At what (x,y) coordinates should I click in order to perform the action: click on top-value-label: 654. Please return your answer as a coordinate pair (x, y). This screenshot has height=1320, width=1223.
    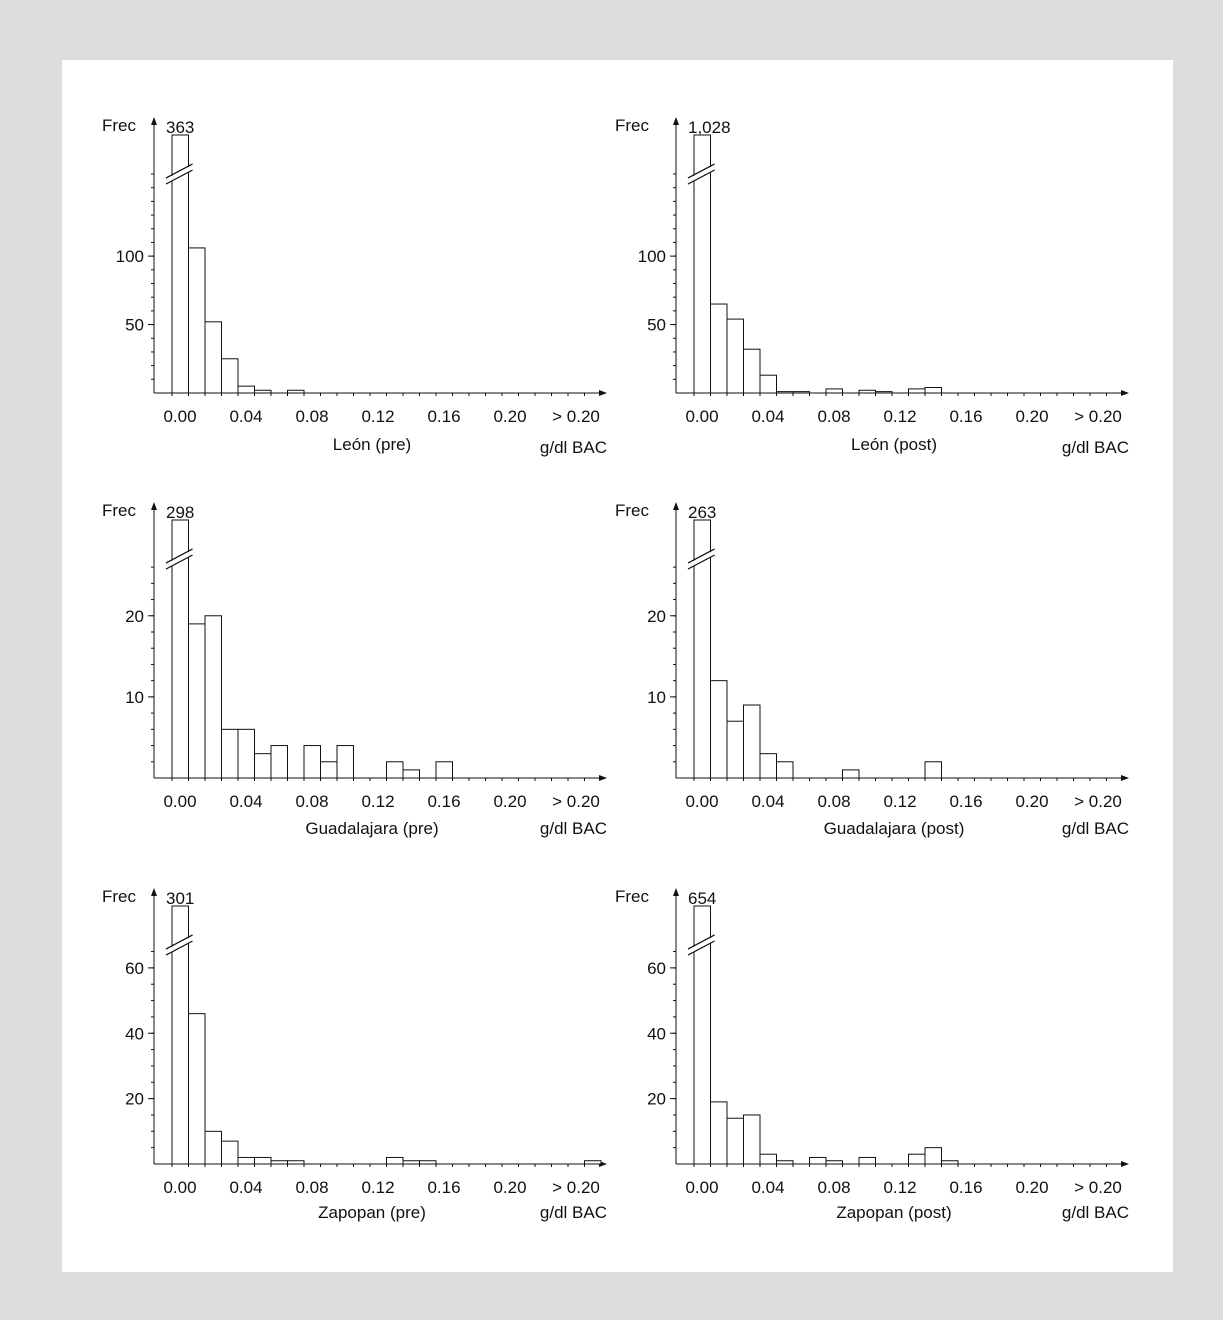
    Looking at the image, I should click on (702, 898).